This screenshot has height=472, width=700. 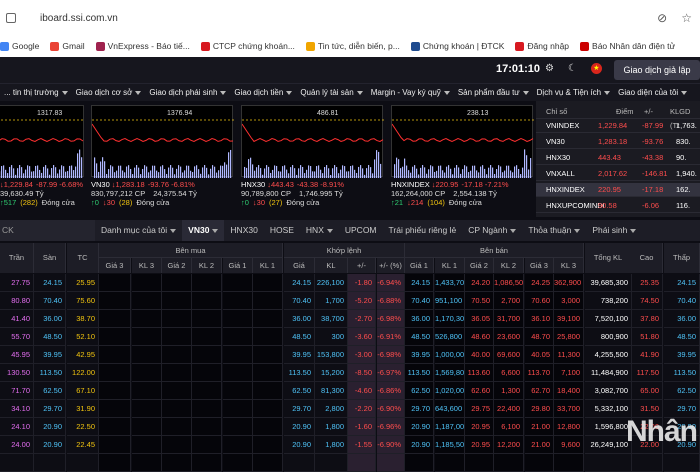 What do you see at coordinates (50, 258) in the screenshot?
I see `column-header: Sàn` at bounding box center [50, 258].